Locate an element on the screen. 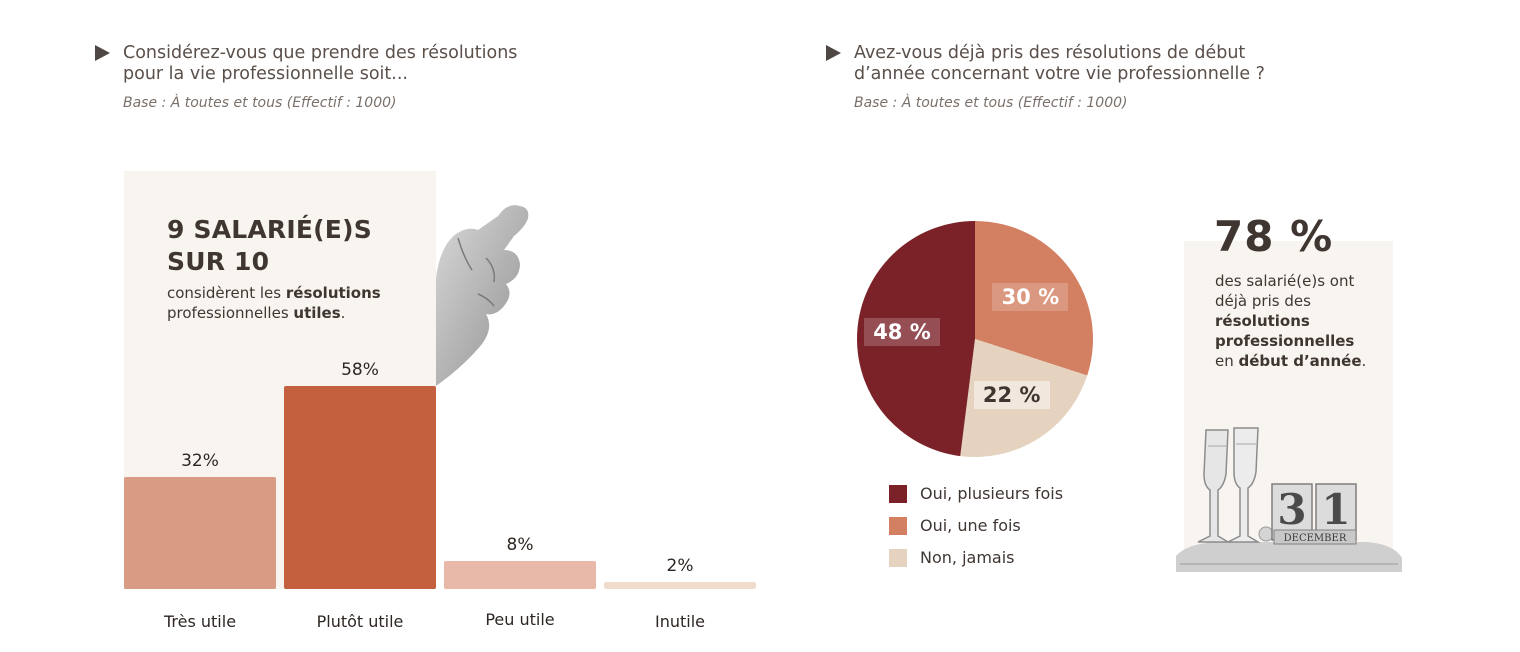  bar-value-label: 2% is located at coordinates (680, 566).